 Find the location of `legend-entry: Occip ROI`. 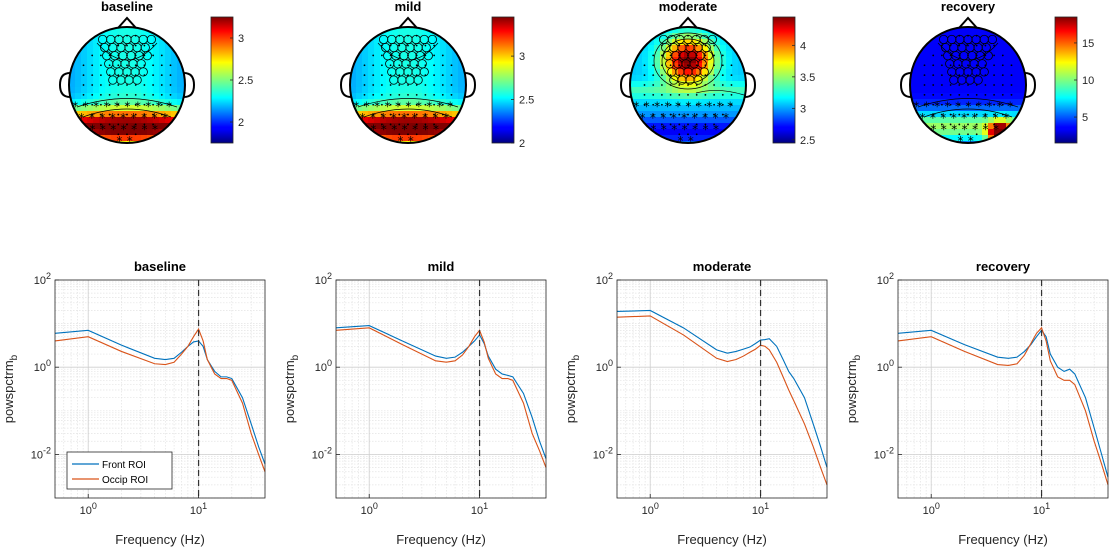

legend-entry: Occip ROI is located at coordinates (125, 480).